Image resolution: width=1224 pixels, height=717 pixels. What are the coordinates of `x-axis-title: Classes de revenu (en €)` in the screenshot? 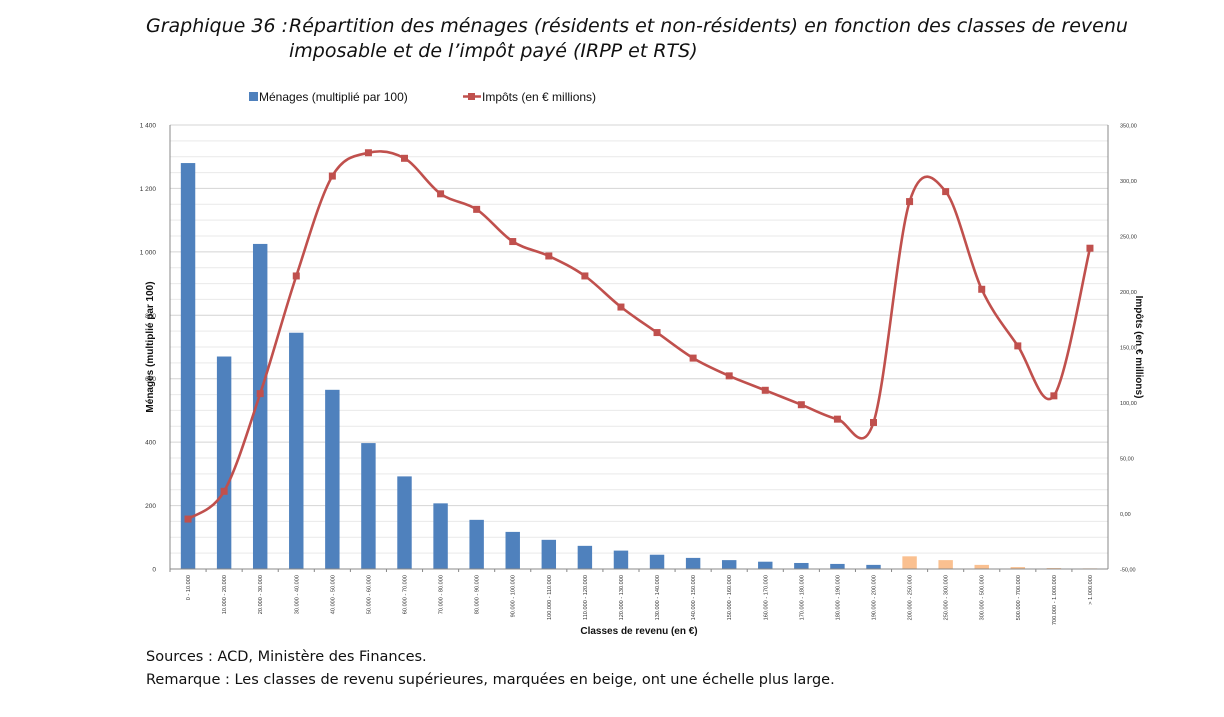 It's located at (638, 631).